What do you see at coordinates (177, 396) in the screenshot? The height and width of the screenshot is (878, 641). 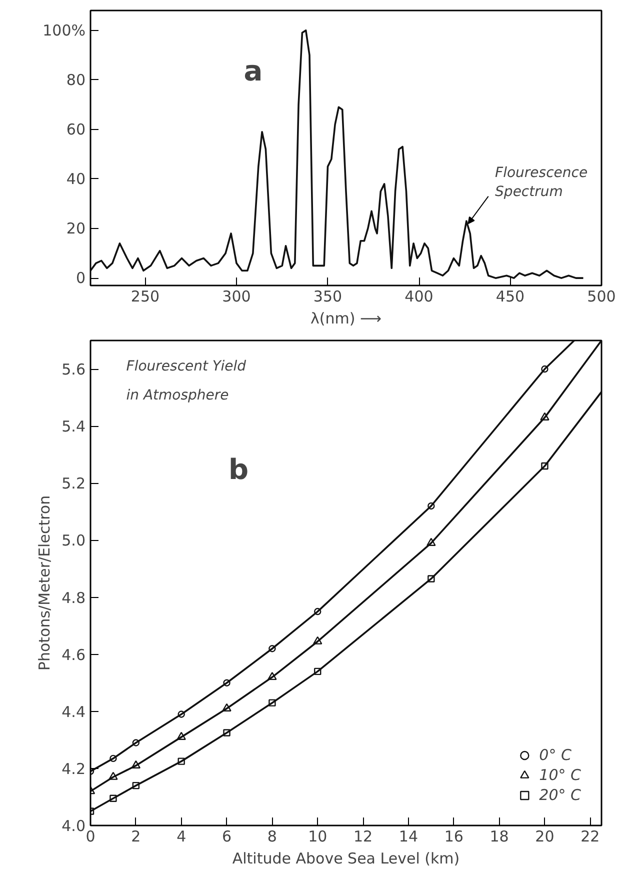 I see `annotation: in Atmosphere` at bounding box center [177, 396].